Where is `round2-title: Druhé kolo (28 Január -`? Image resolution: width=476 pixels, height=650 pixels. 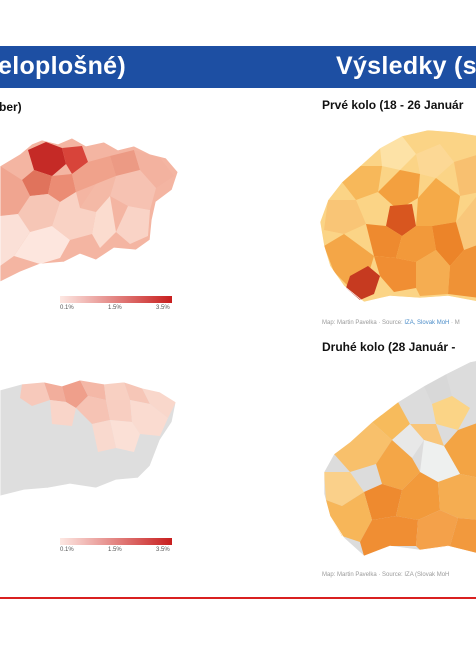 round2-title: Druhé kolo (28 Január - is located at coordinates (389, 347).